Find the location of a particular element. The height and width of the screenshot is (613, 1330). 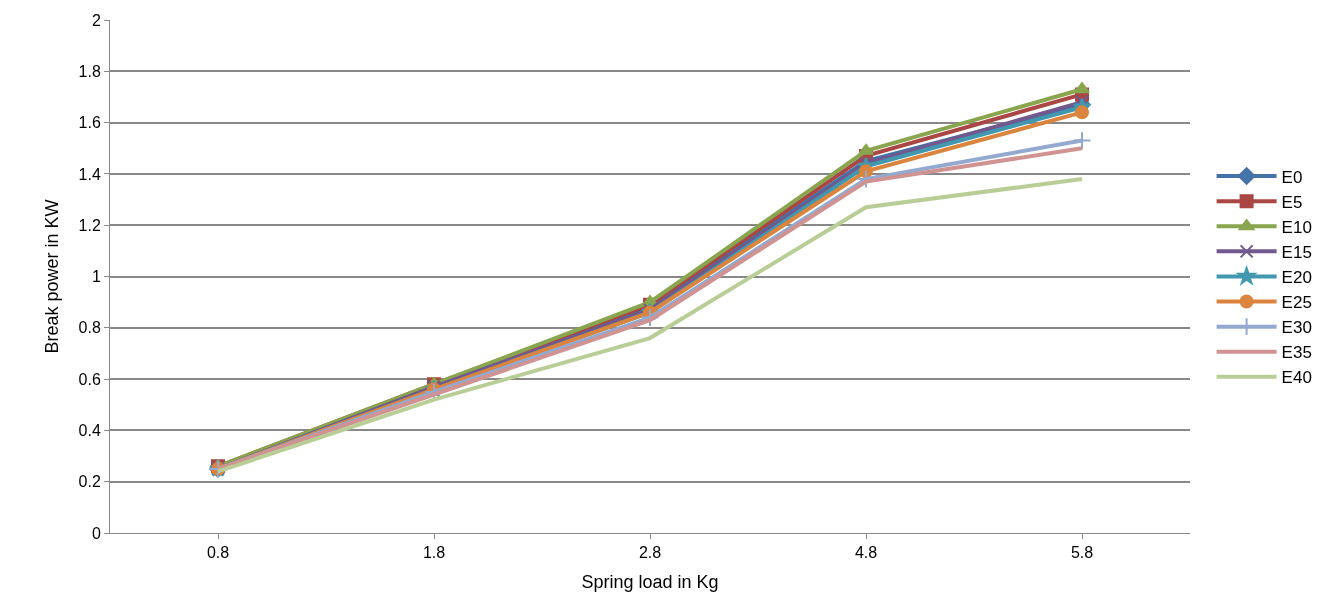

legend-label: E20 is located at coordinates (1296, 278).